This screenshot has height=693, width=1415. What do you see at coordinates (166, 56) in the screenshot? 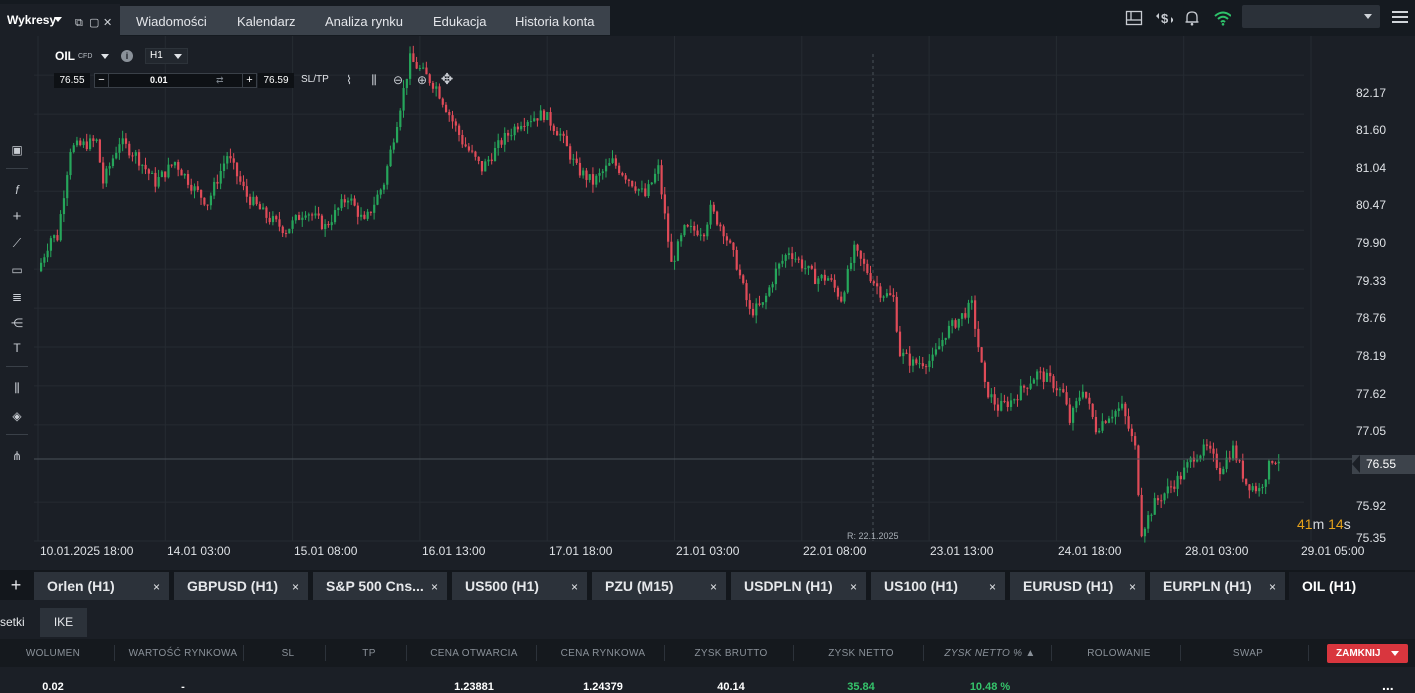
I see `timeframe-select: H1` at bounding box center [166, 56].